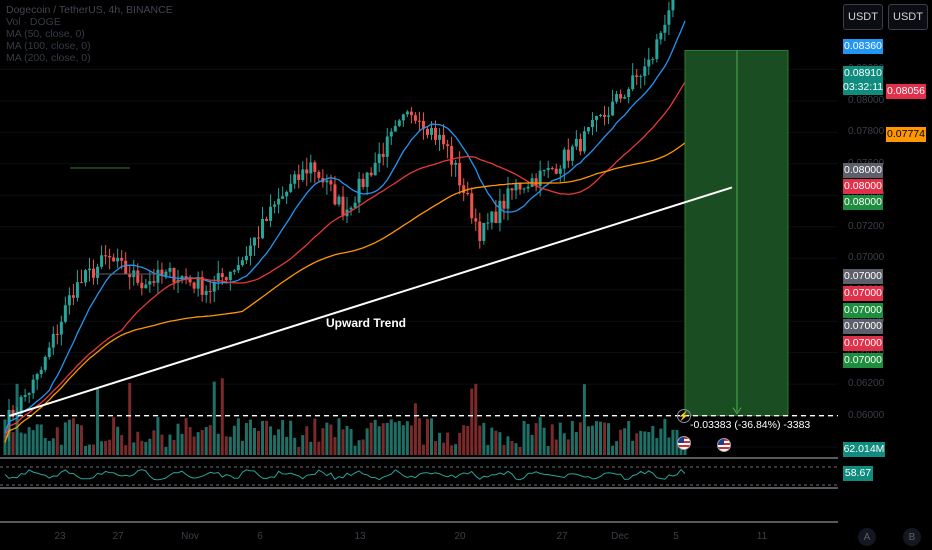 The height and width of the screenshot is (550, 932). I want to click on legend-symbol: Dogecoin / TetherUS, 4h, BINANCE, so click(89, 10).